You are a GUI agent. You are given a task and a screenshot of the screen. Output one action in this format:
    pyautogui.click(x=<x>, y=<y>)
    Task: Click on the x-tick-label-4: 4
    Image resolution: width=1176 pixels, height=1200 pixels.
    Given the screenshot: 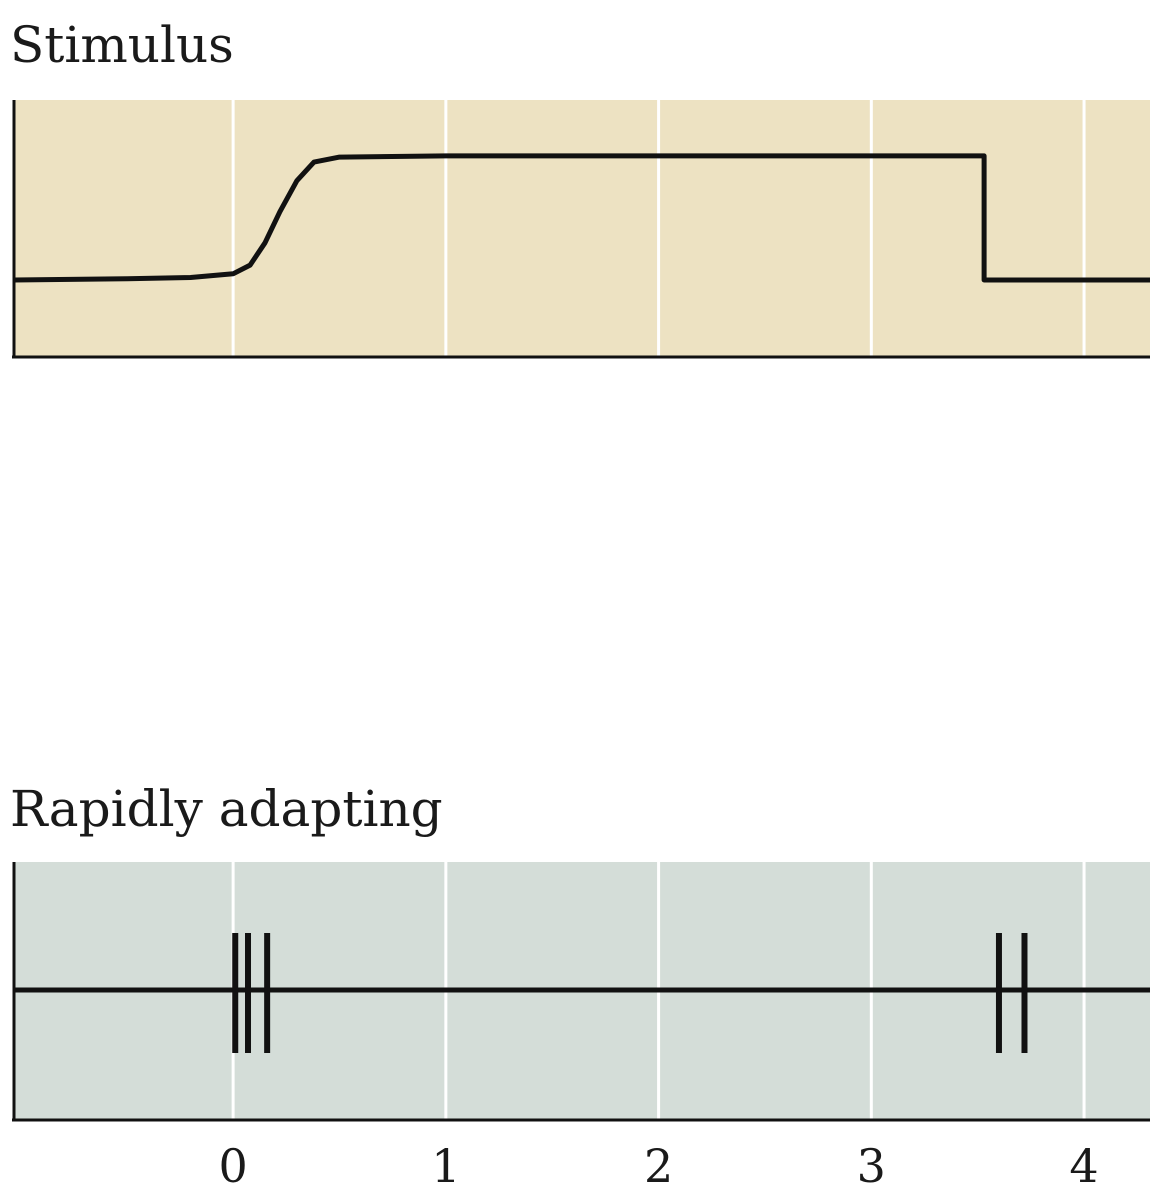 What is the action you would take?
    pyautogui.click(x=1083, y=1166)
    